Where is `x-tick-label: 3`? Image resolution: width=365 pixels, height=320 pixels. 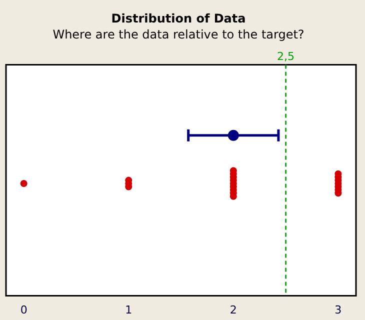
x-tick-label: 3 is located at coordinates (338, 309).